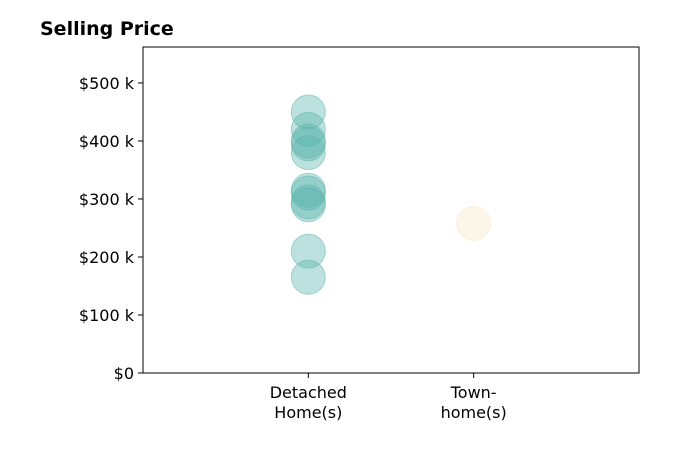 The image size is (679, 462). What do you see at coordinates (107, 199) in the screenshot?
I see `y-tick-label: $300 k` at bounding box center [107, 199].